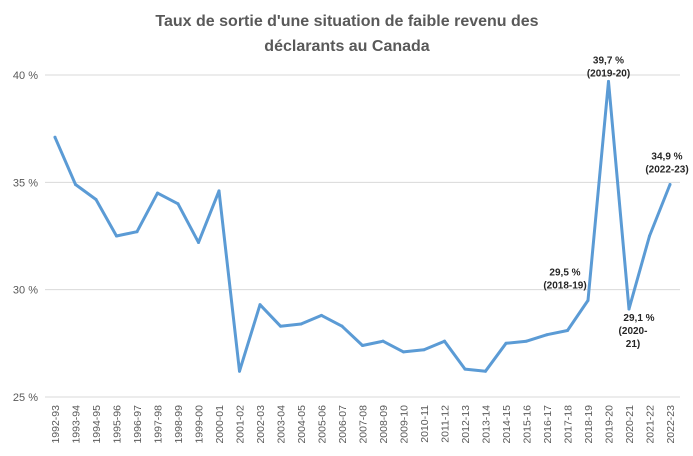 The height and width of the screenshot is (456, 693). I want to click on x-tick-label: 2001-02, so click(241, 424).